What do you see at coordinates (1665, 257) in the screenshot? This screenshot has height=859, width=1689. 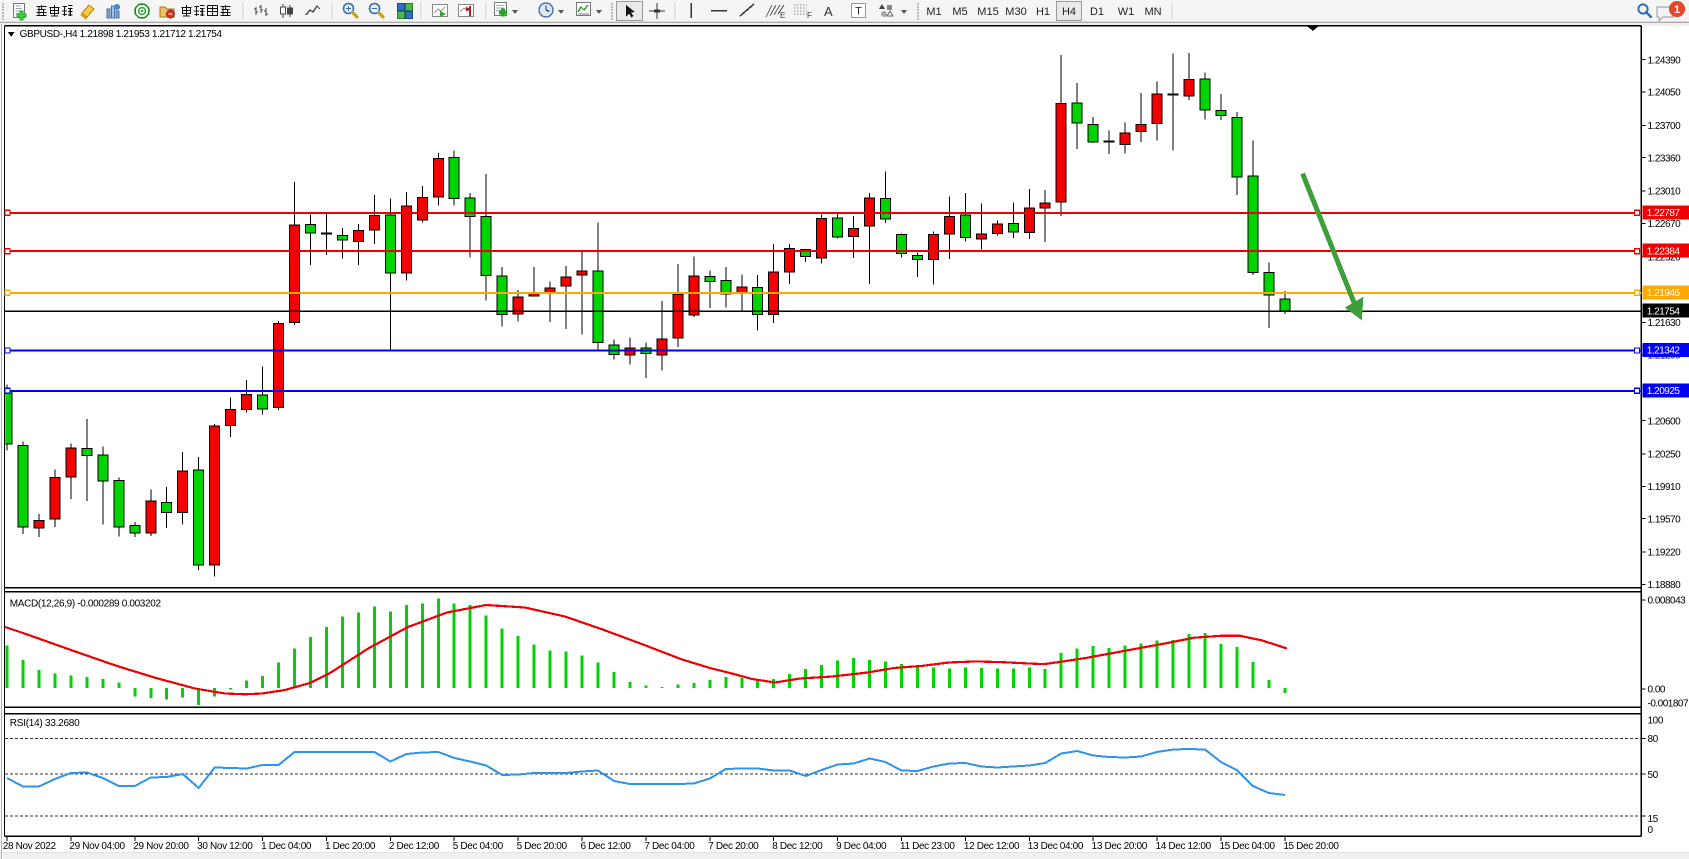 I see `svg-text: 1.22320` at bounding box center [1665, 257].